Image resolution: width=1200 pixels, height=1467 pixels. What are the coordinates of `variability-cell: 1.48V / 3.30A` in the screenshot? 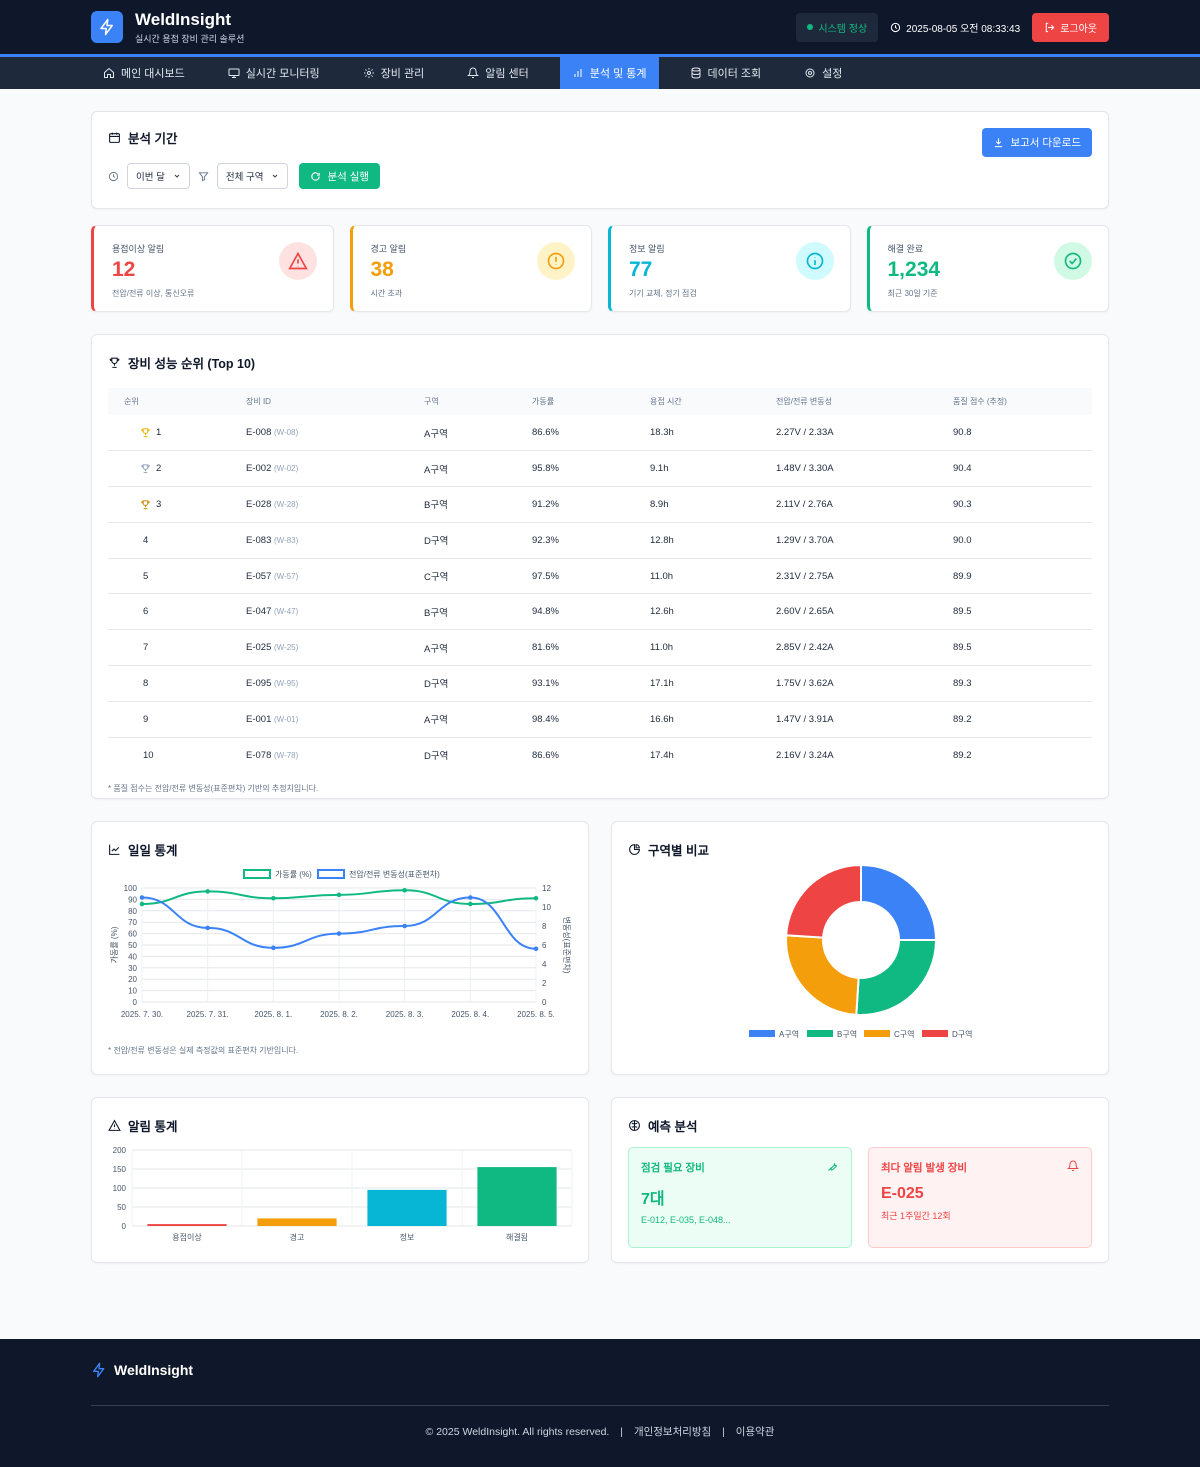 It's located at (848, 469).